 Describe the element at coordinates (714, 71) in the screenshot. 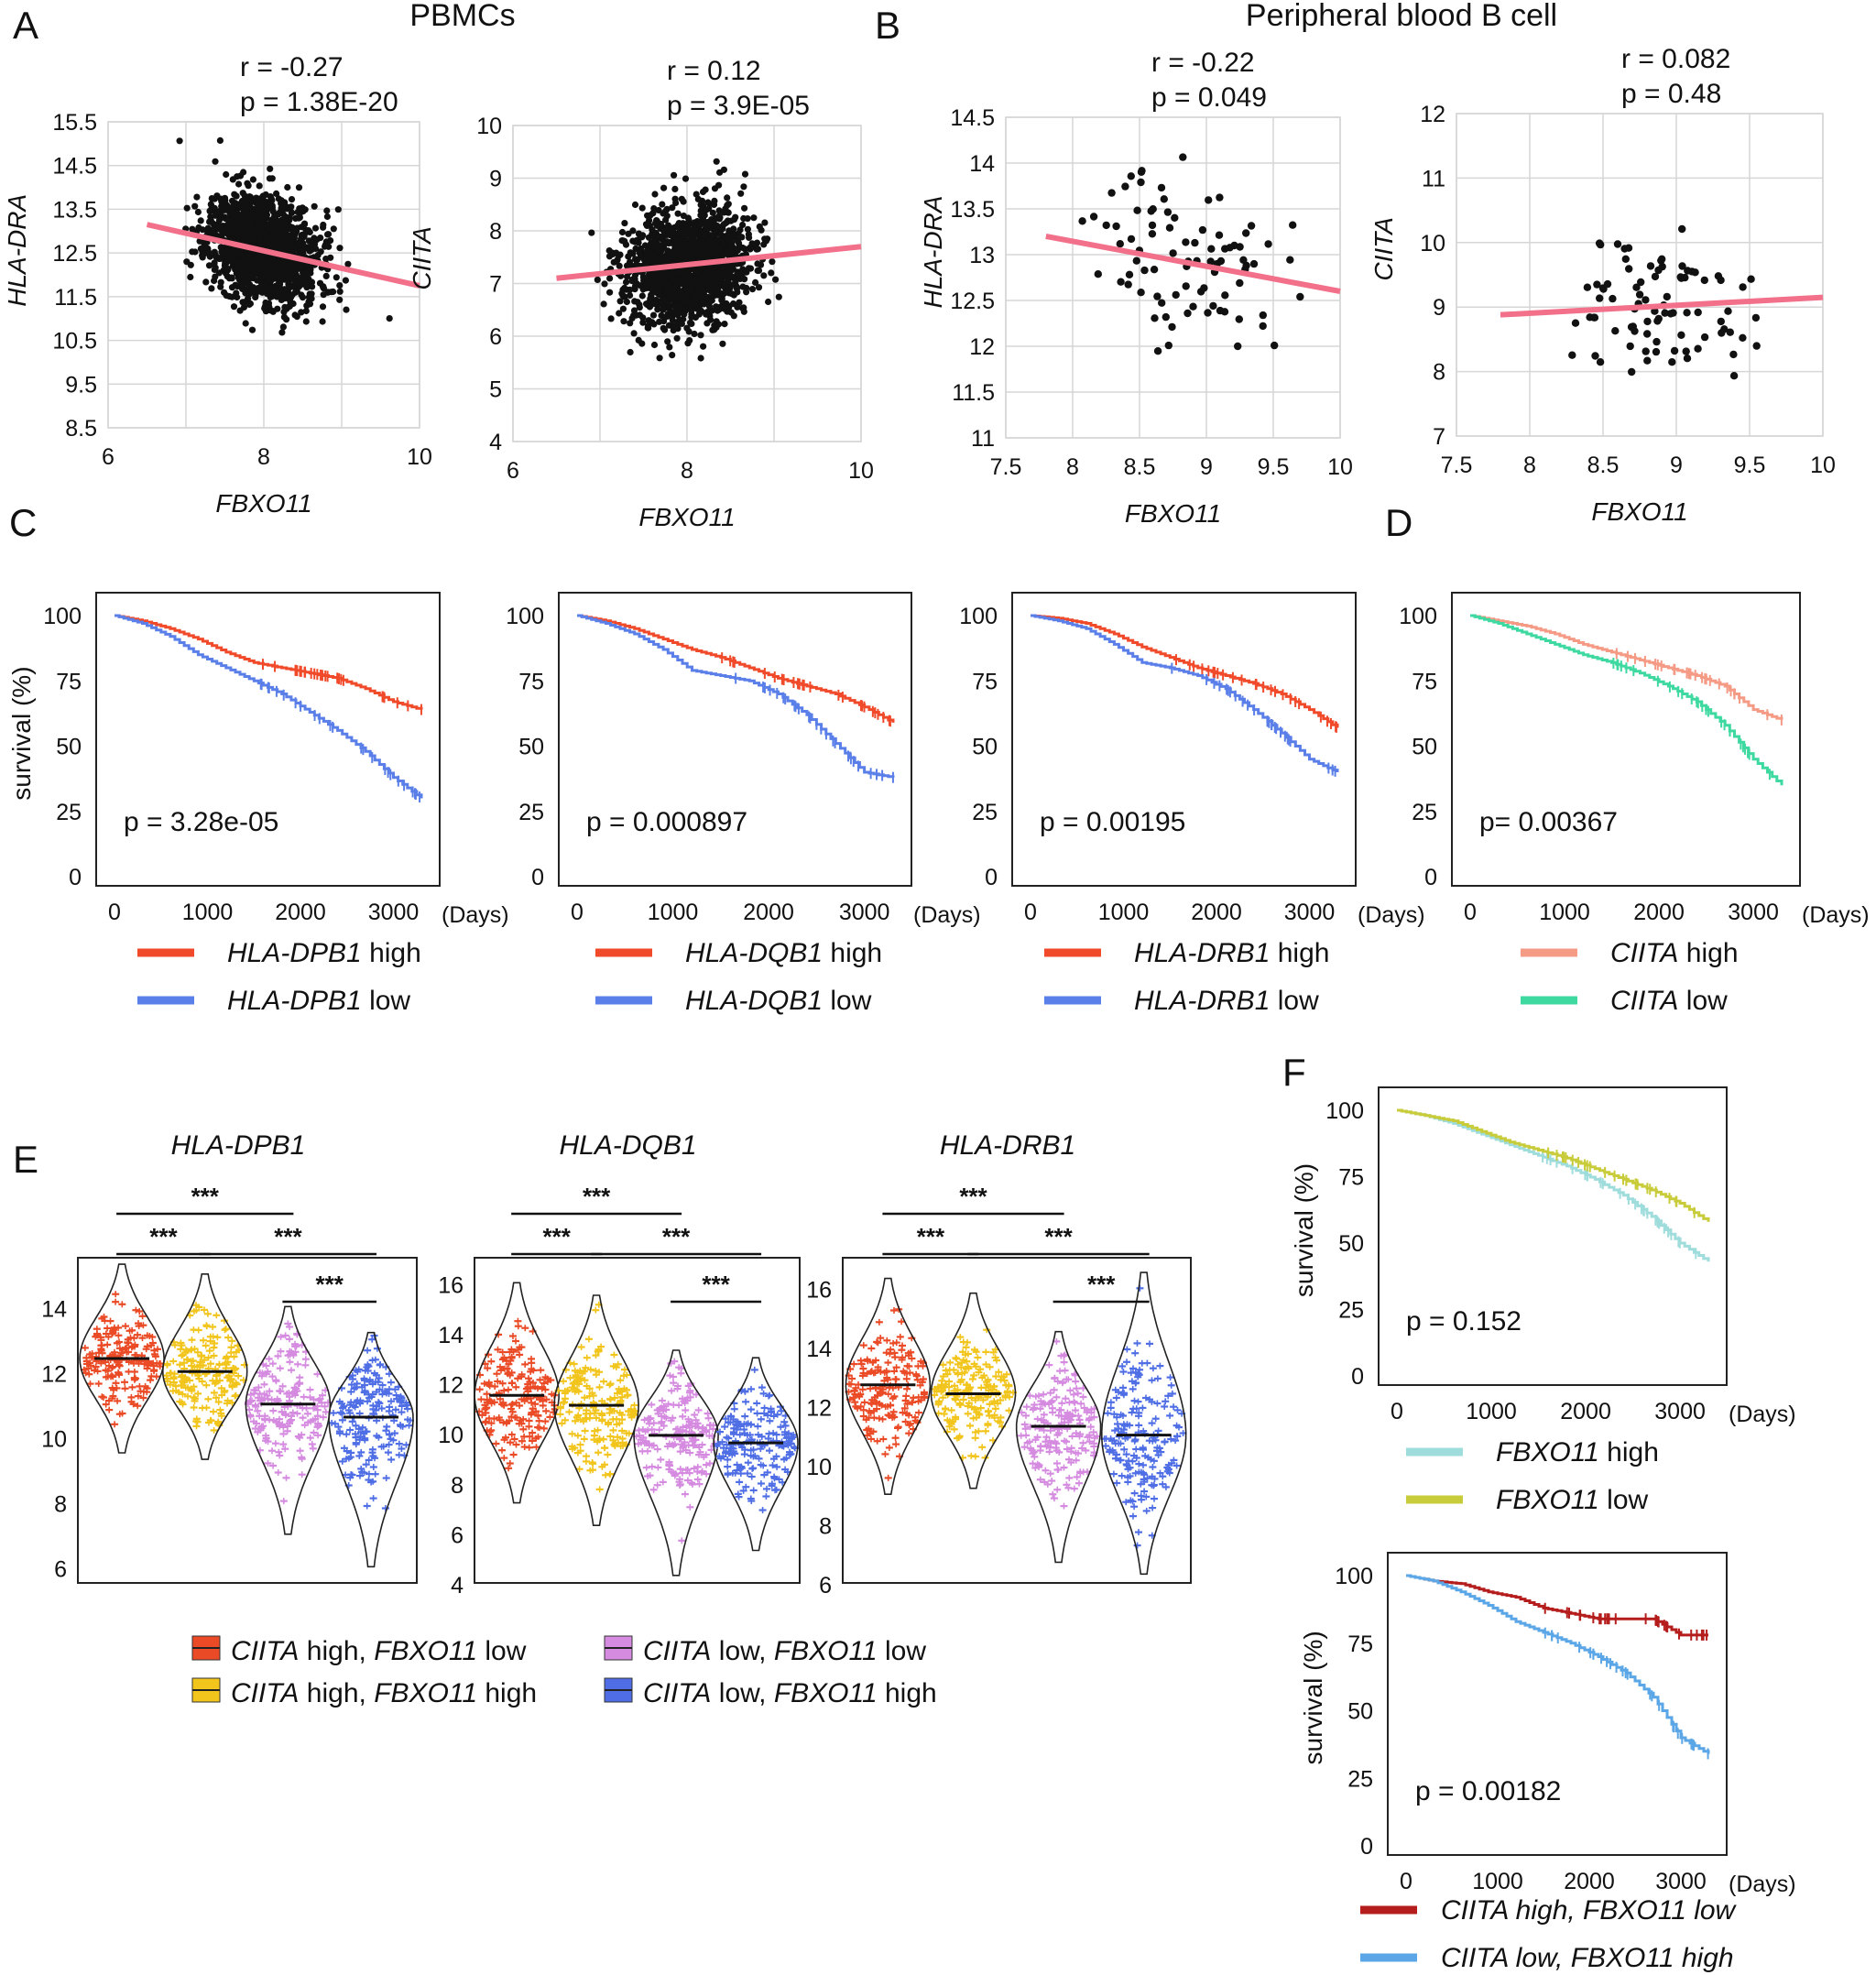

I see `r-value: r = 0.12` at that location.